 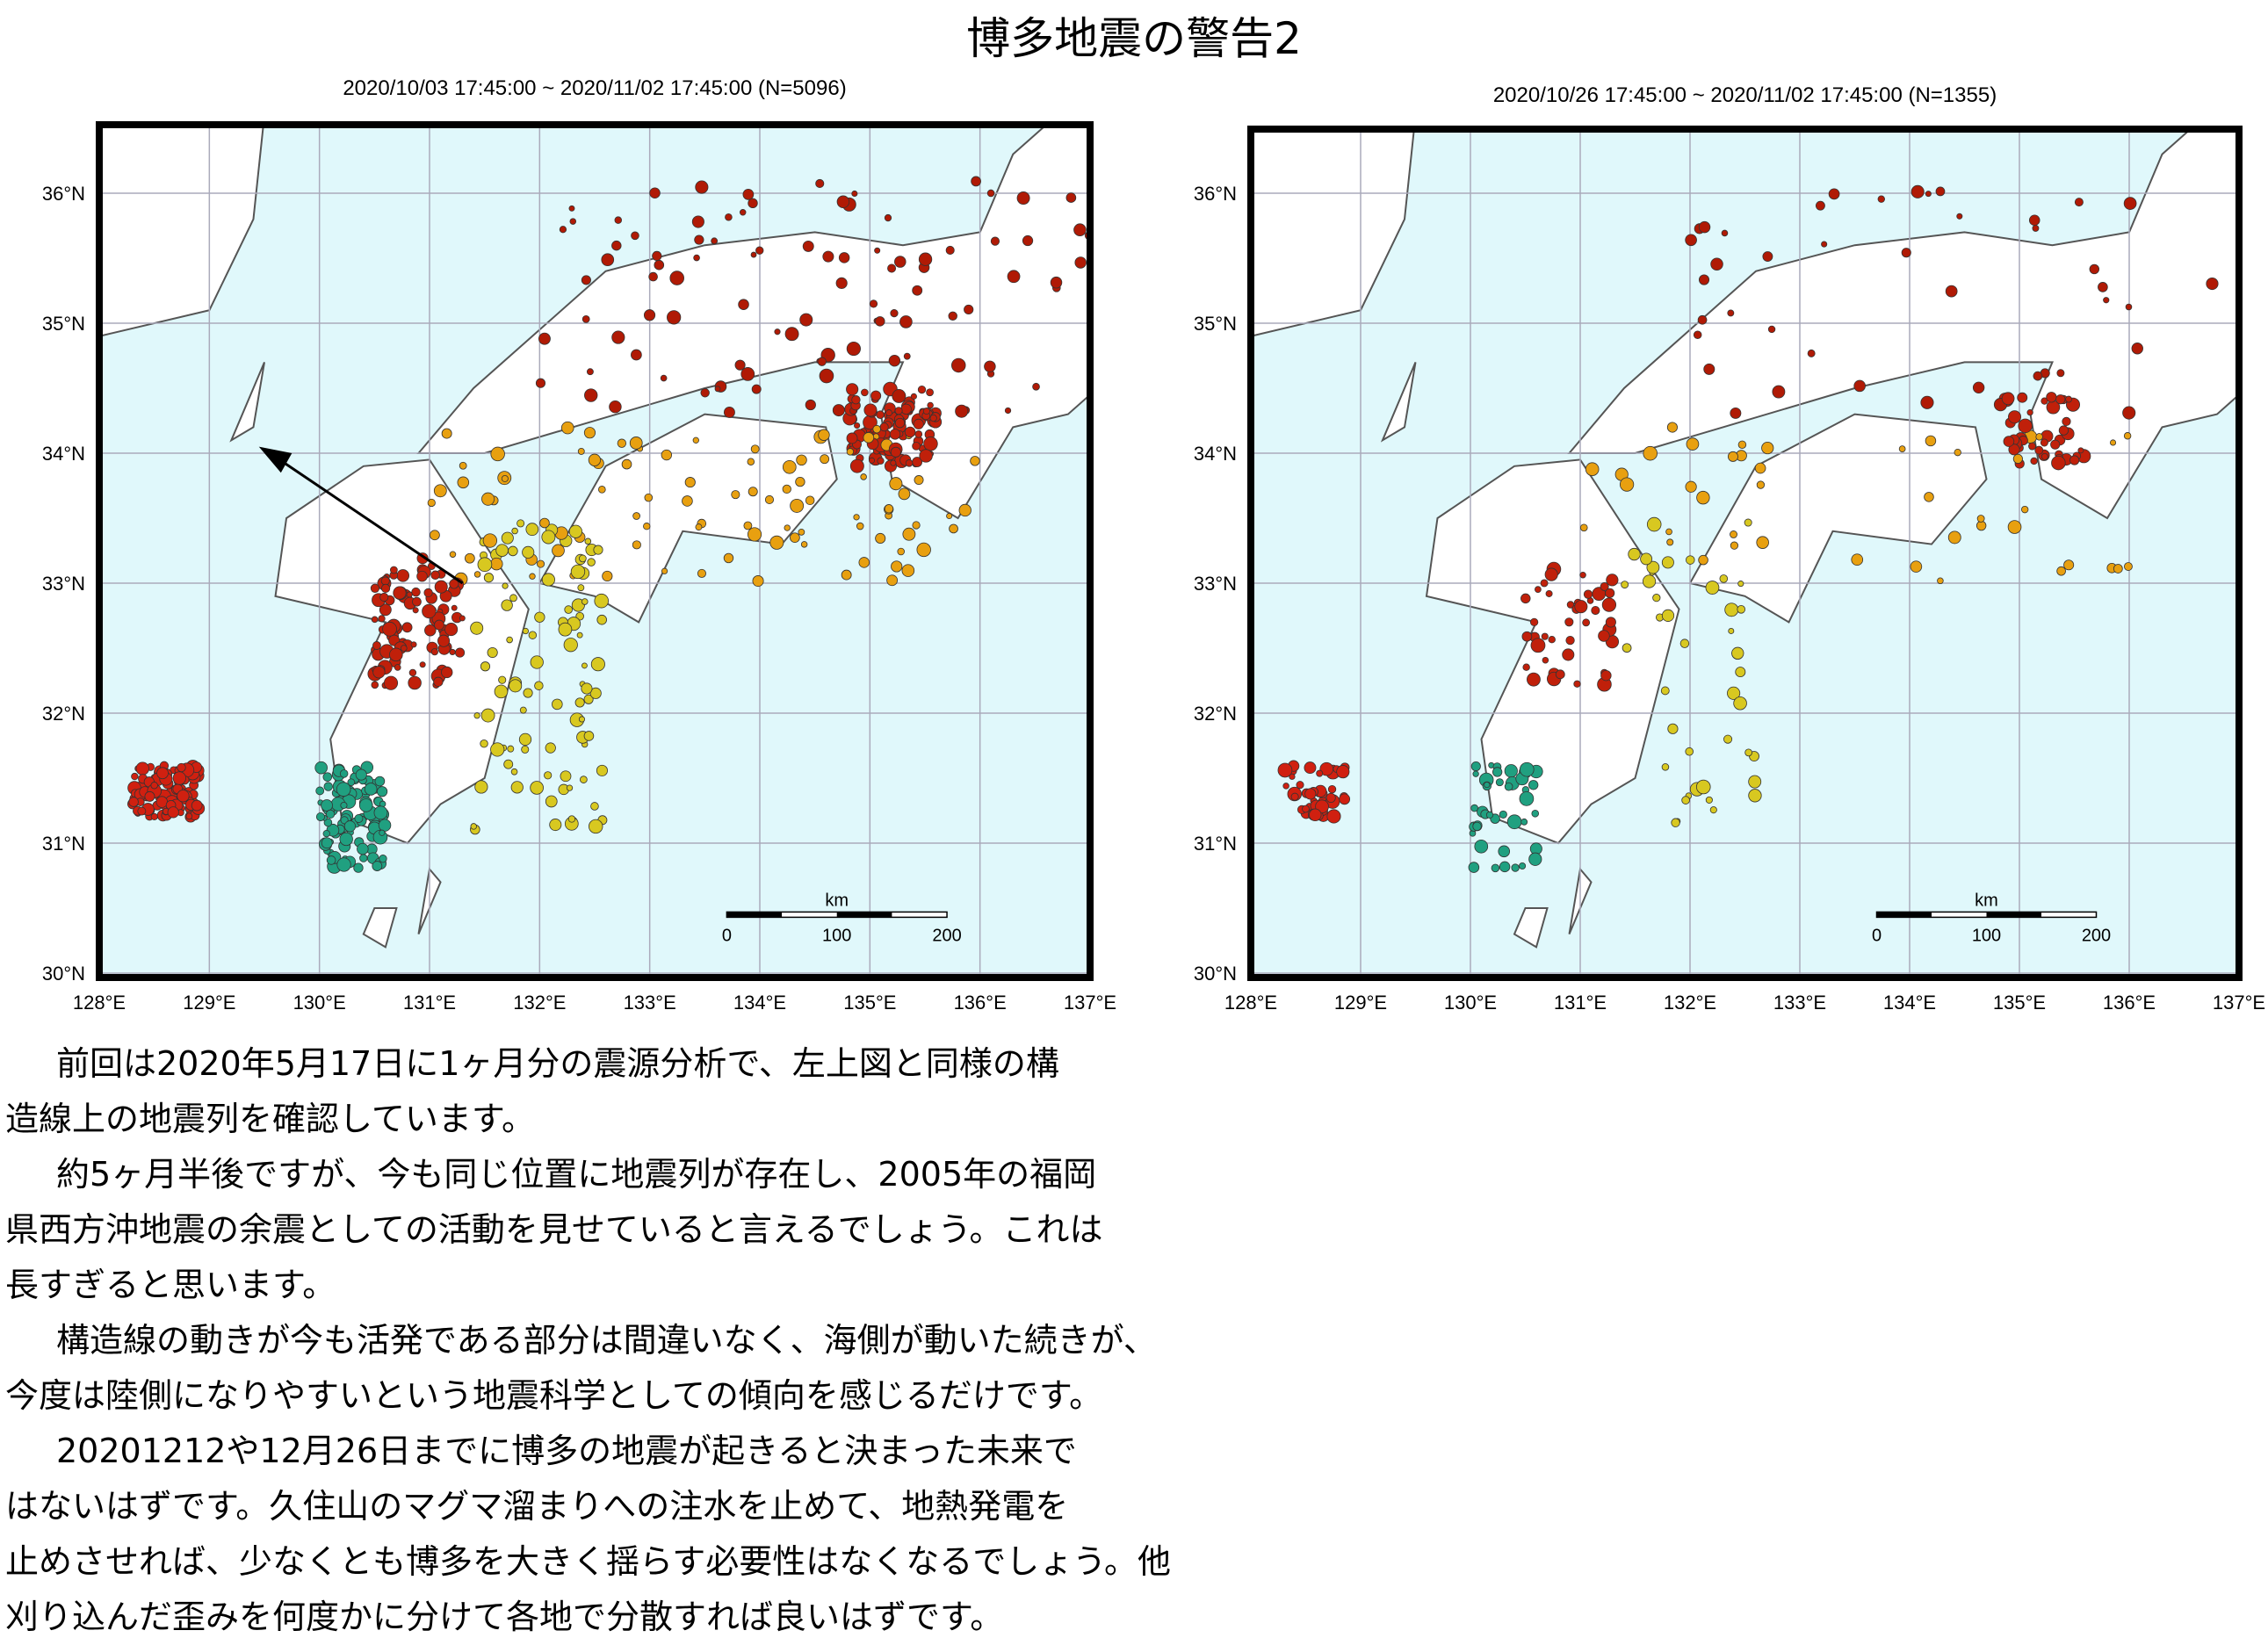 What do you see at coordinates (247, 402) in the screenshot?
I see `land` at bounding box center [247, 402].